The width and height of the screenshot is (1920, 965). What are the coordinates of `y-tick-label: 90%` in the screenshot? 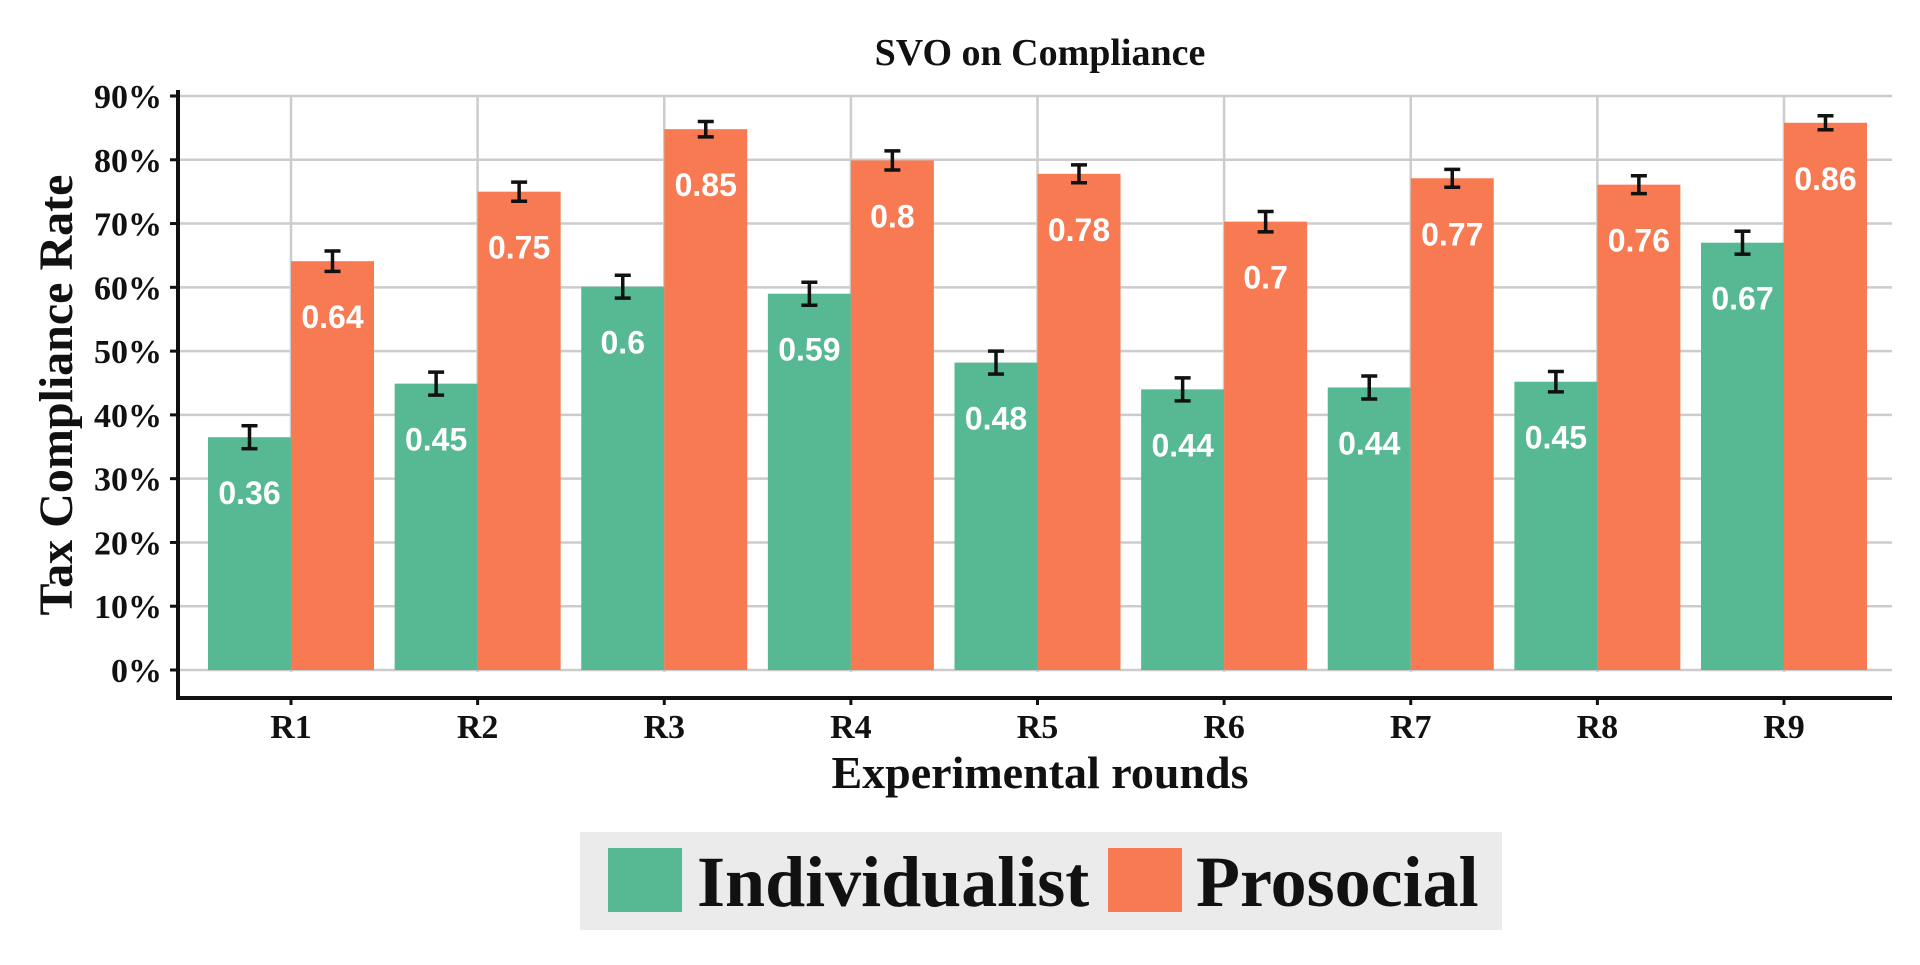 It's located at (128, 97).